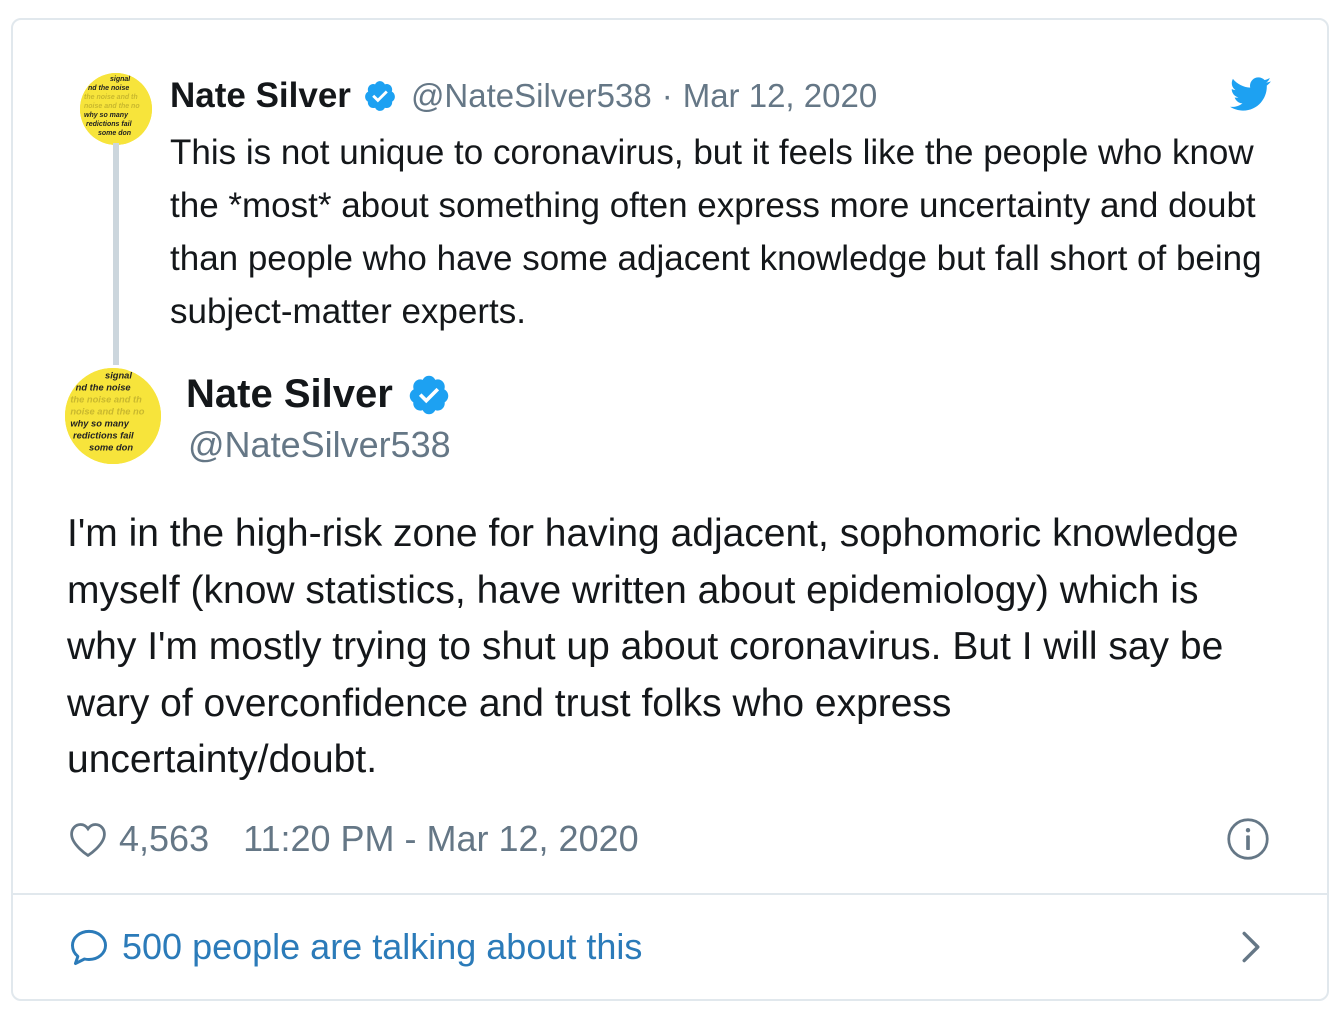 The image size is (1342, 1022). Describe the element at coordinates (1250, 96) in the screenshot. I see `twitter-bird-icon` at that location.